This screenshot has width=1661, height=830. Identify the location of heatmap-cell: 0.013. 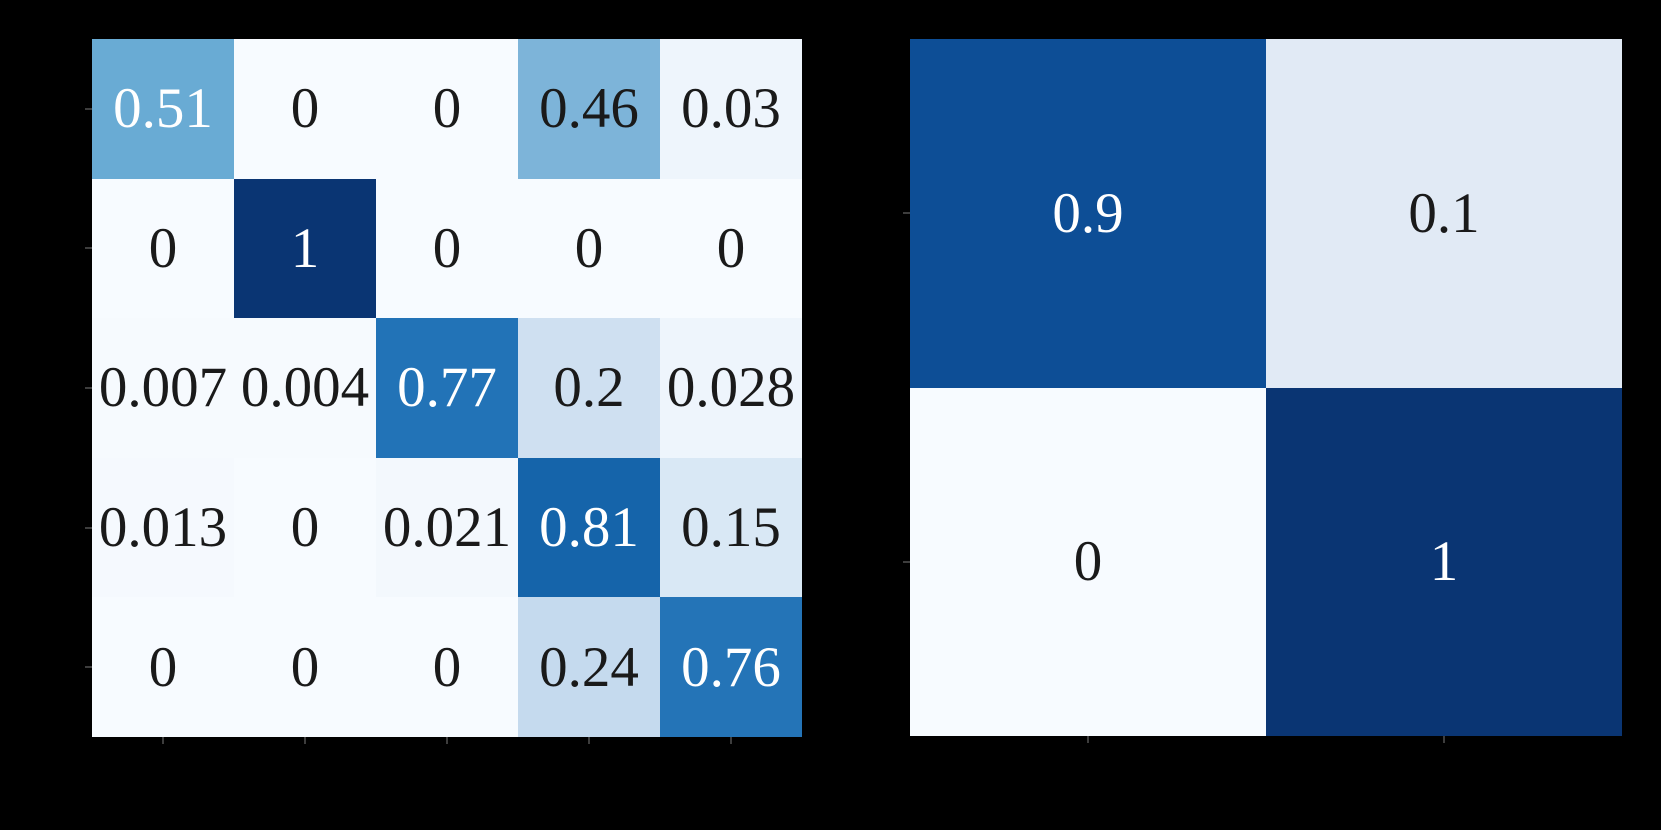
(163, 527).